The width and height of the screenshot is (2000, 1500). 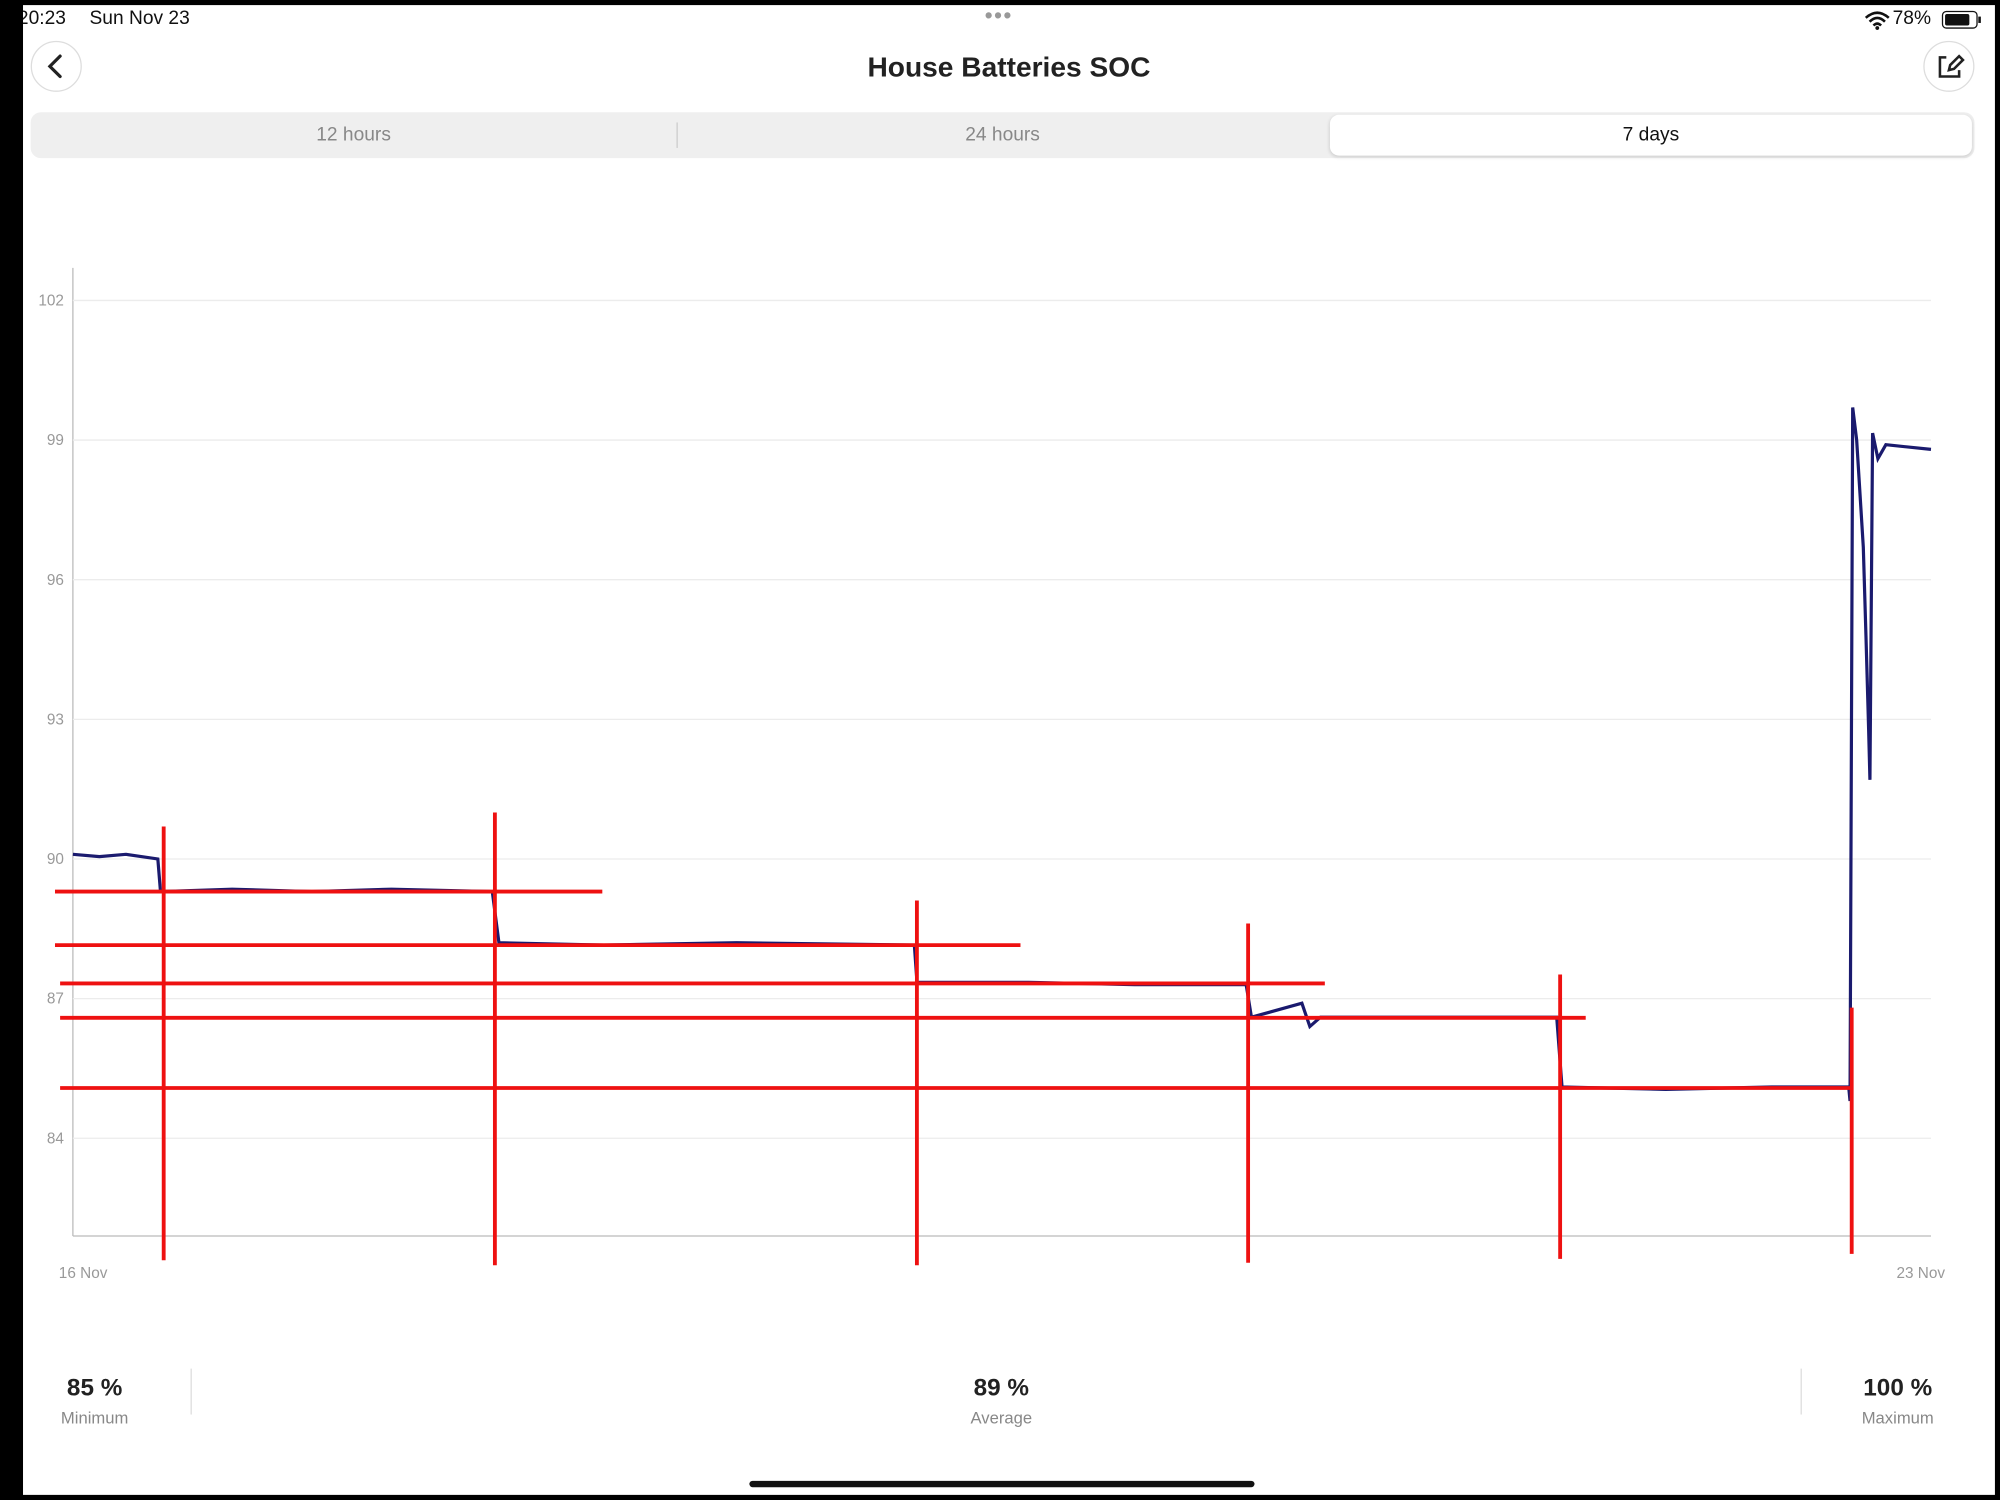 I want to click on edit-button, so click(x=1949, y=66).